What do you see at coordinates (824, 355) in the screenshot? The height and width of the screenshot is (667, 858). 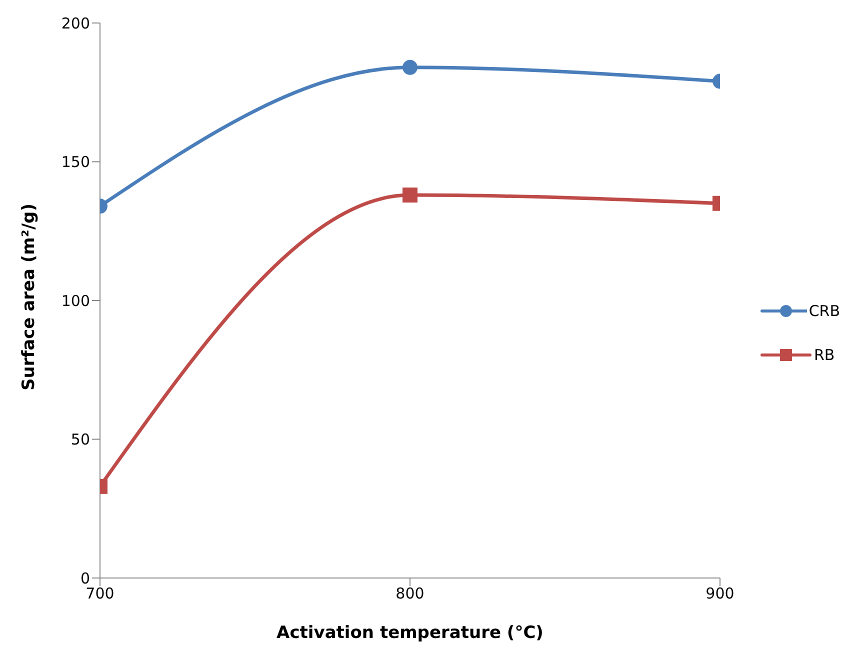 I see `legend-label: RB` at bounding box center [824, 355].